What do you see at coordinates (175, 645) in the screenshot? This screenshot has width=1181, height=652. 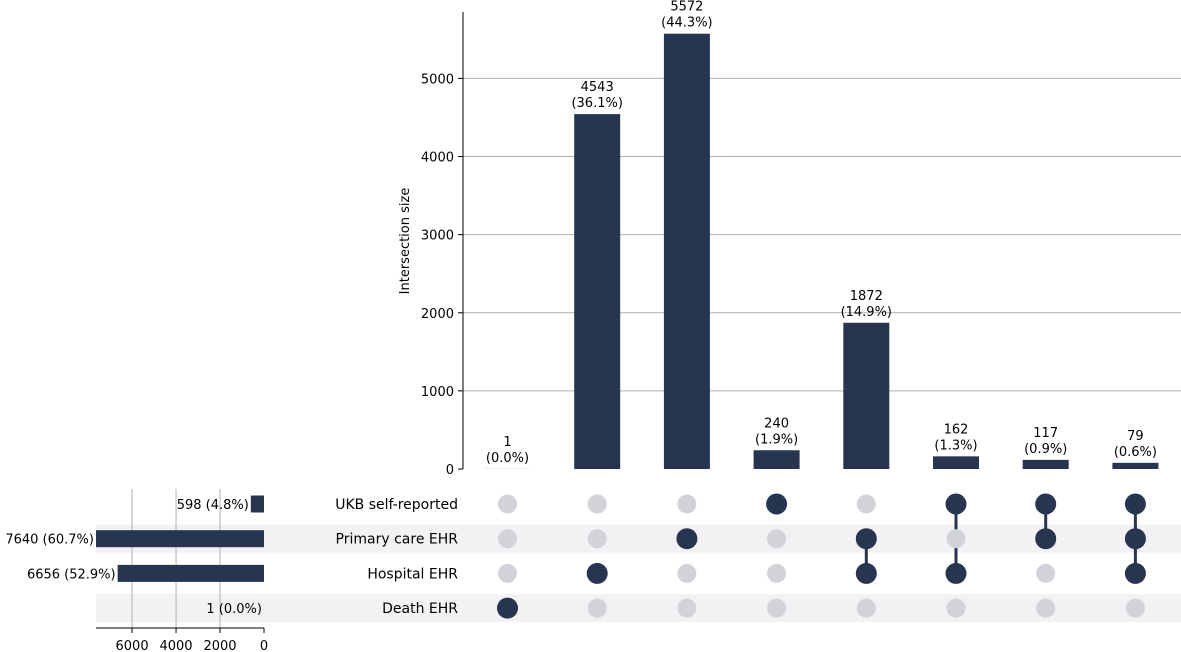 I see `set-size-tick-label: 4000` at bounding box center [175, 645].